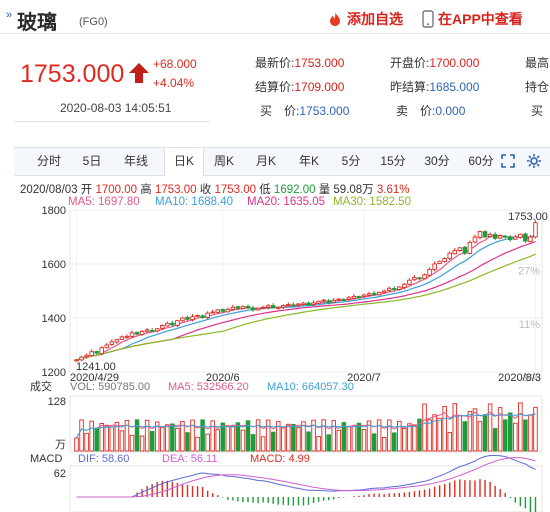 This screenshot has width=550, height=512. I want to click on volume-plot-area, so click(306, 424).